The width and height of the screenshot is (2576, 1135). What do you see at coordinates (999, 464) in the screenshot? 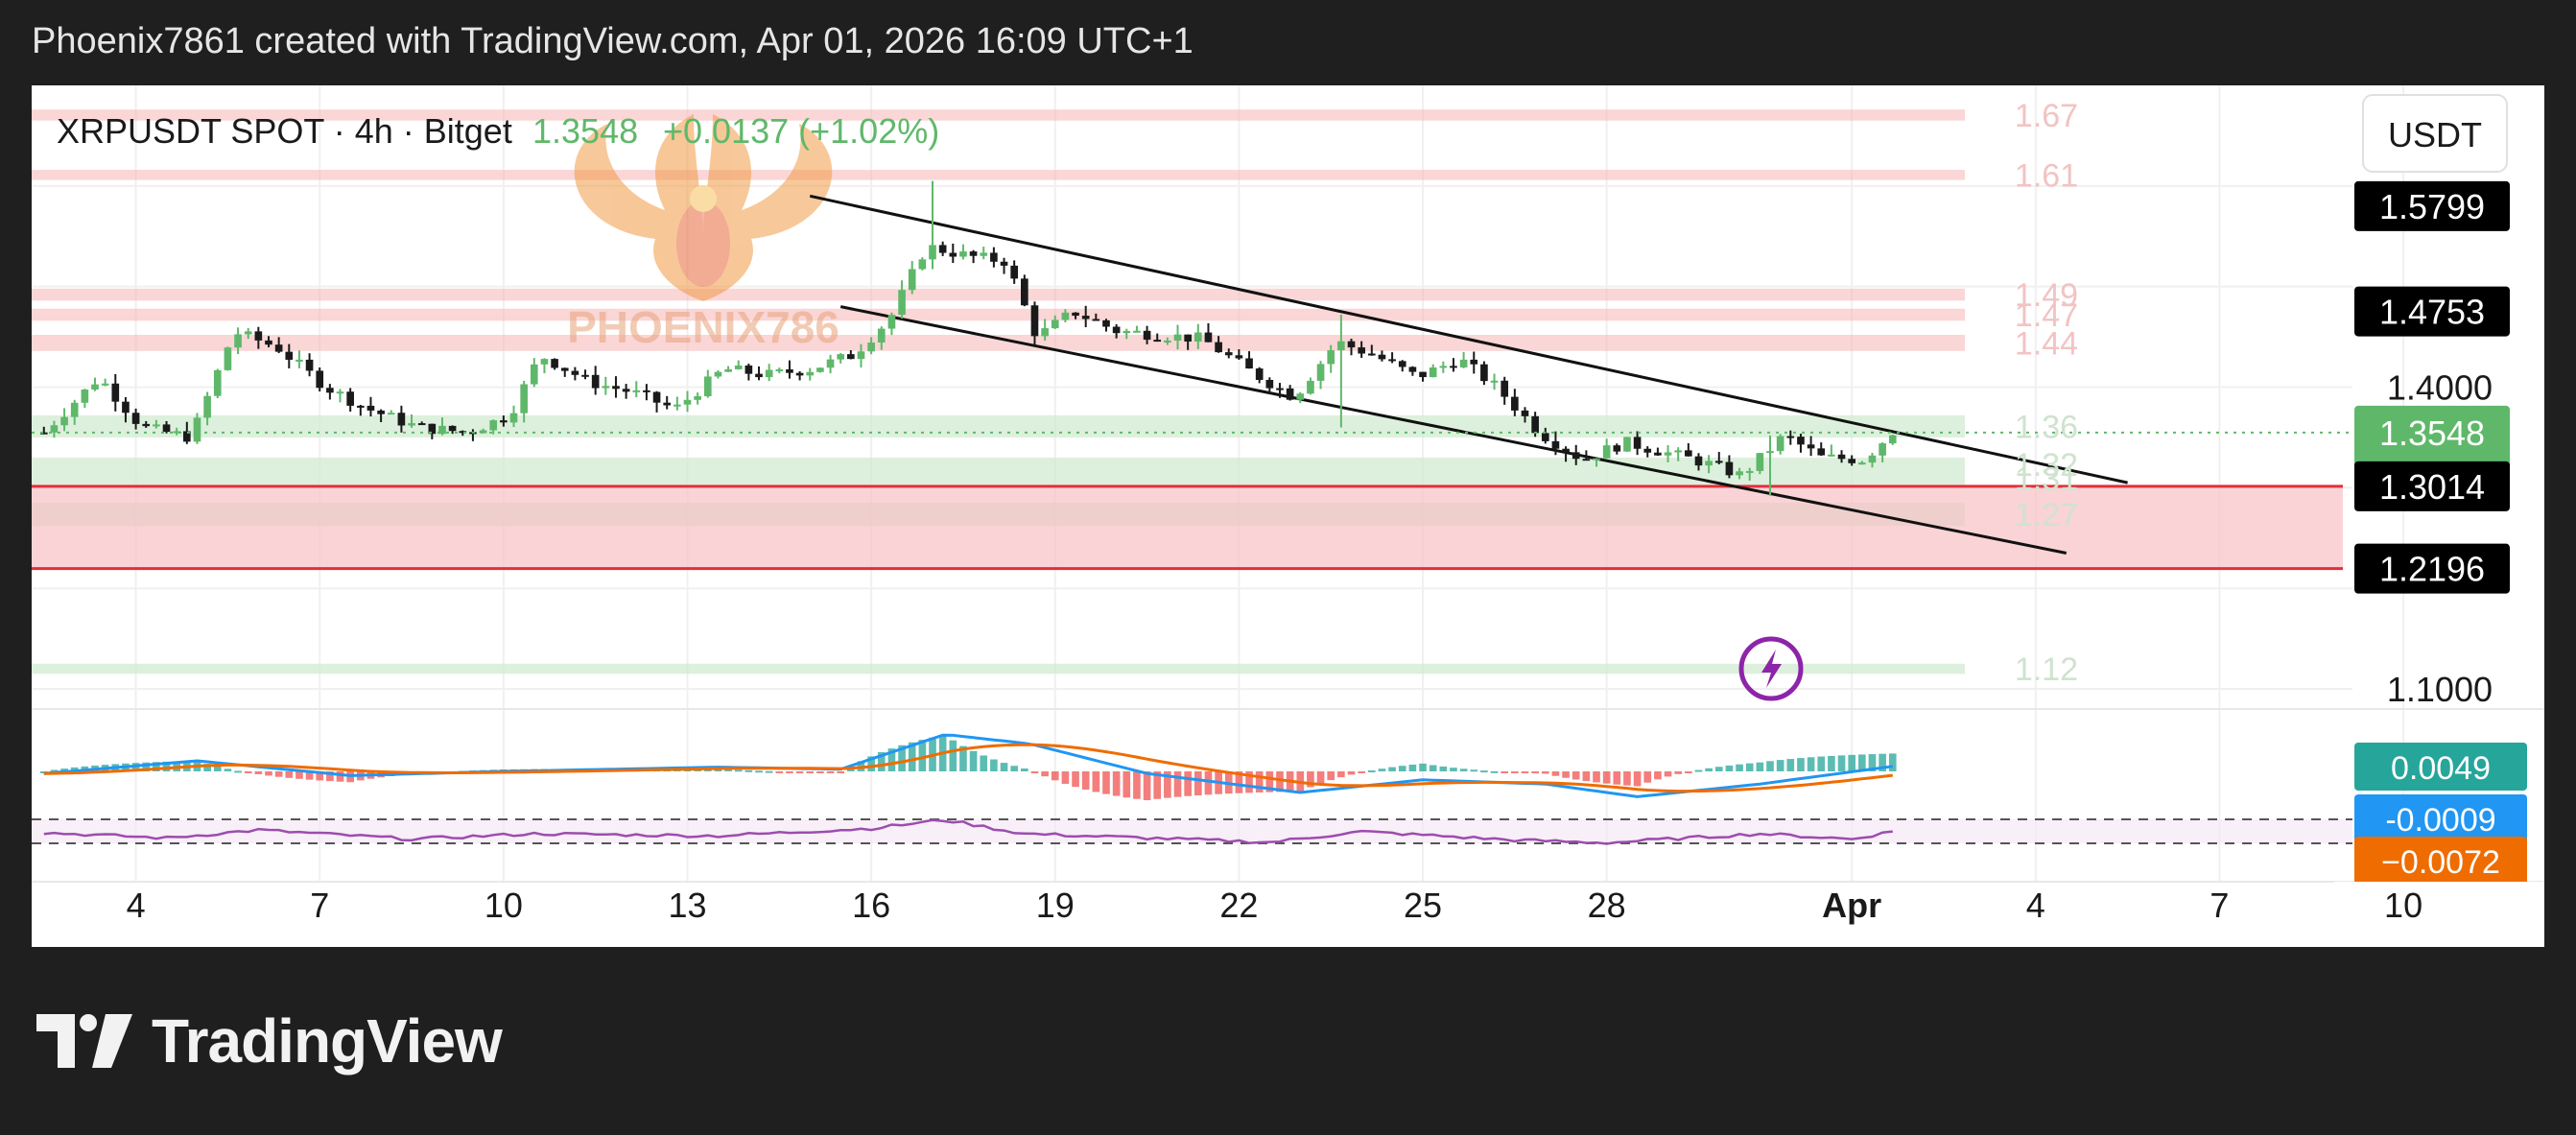
I see `zone-1.32` at bounding box center [999, 464].